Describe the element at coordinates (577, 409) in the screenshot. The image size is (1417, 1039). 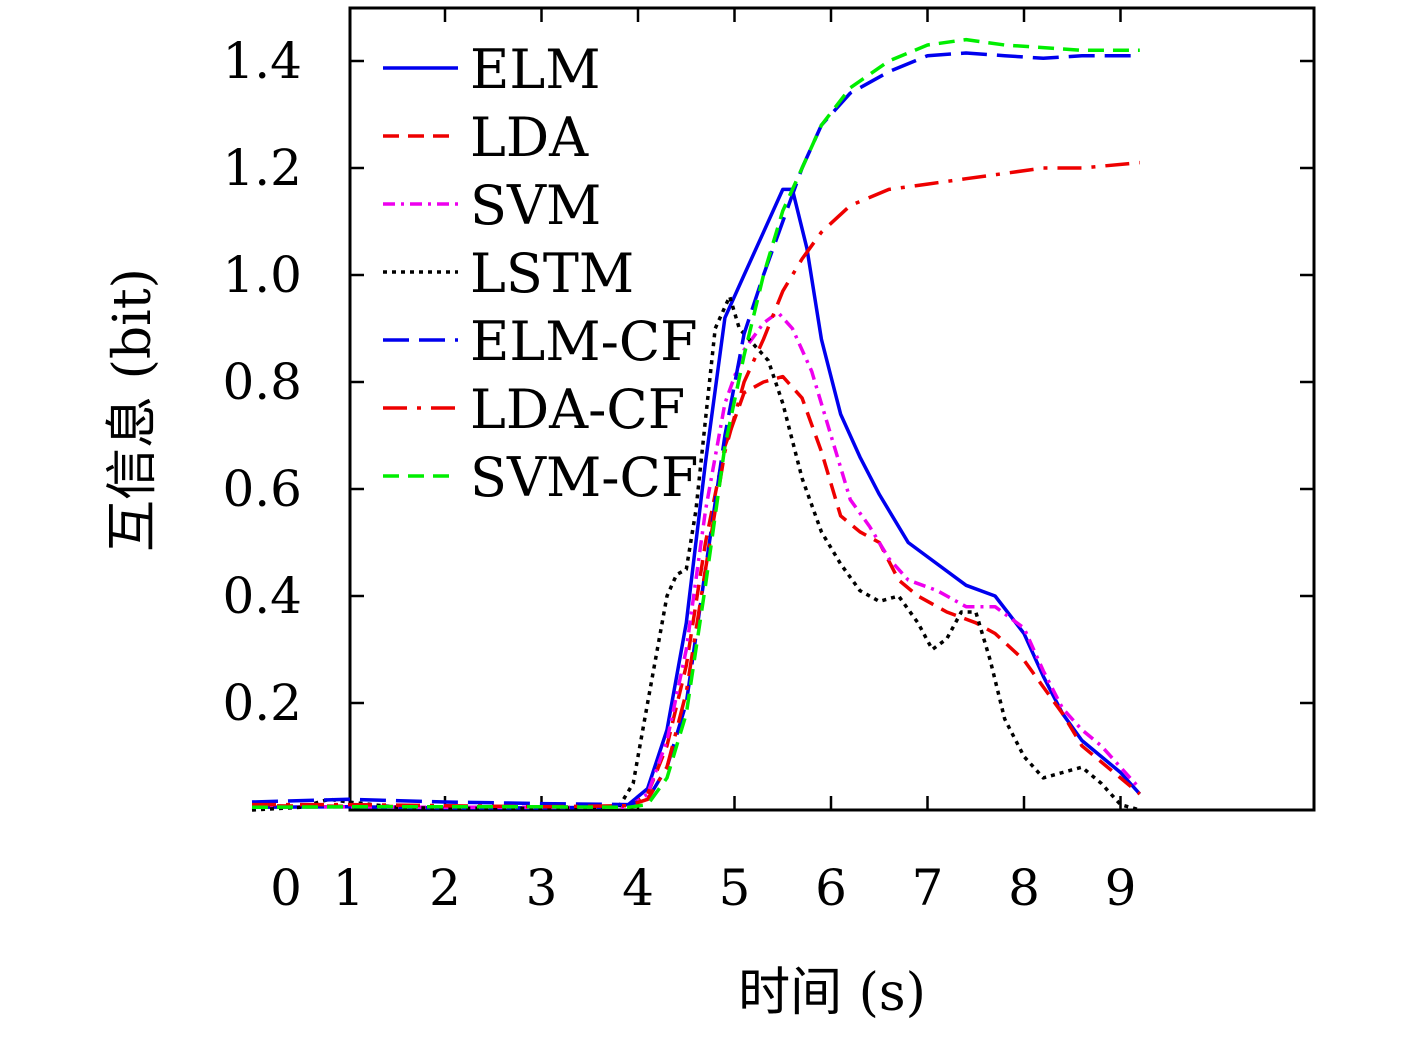
I see `legend-label-lda-cf: LDA-CF` at that location.